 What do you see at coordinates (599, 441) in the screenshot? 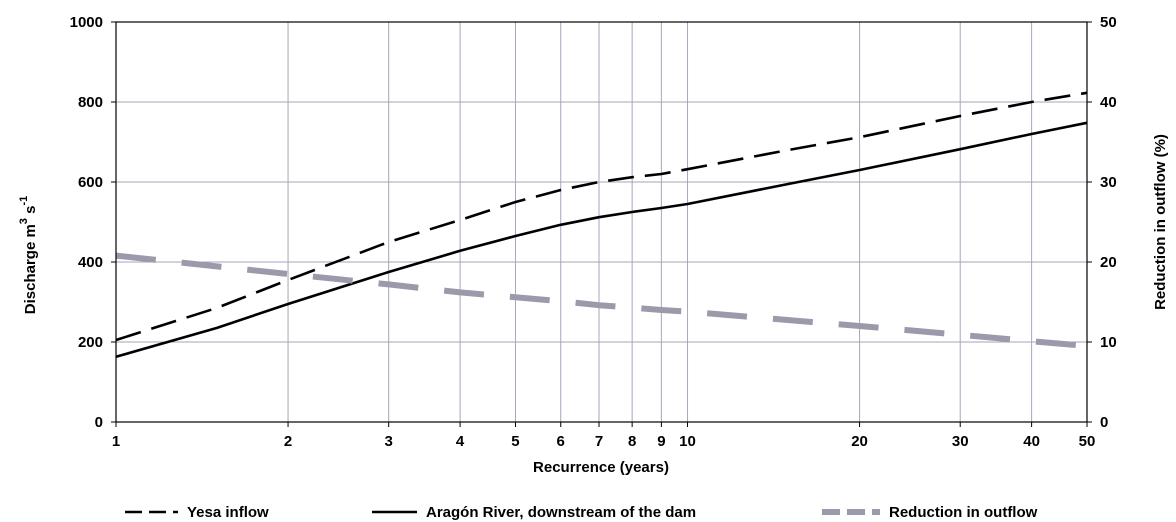
I see `x-tick-label: 7` at bounding box center [599, 441].